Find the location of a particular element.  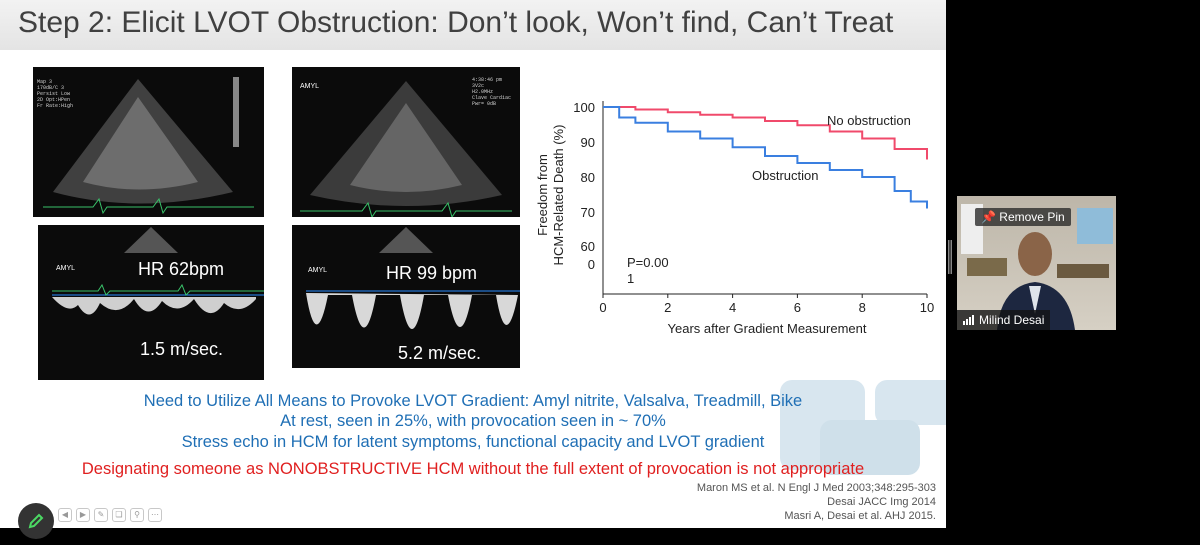

doppler-image-rest: AMYL HR 62bpm 1.5 m/sec. is located at coordinates (151, 302).